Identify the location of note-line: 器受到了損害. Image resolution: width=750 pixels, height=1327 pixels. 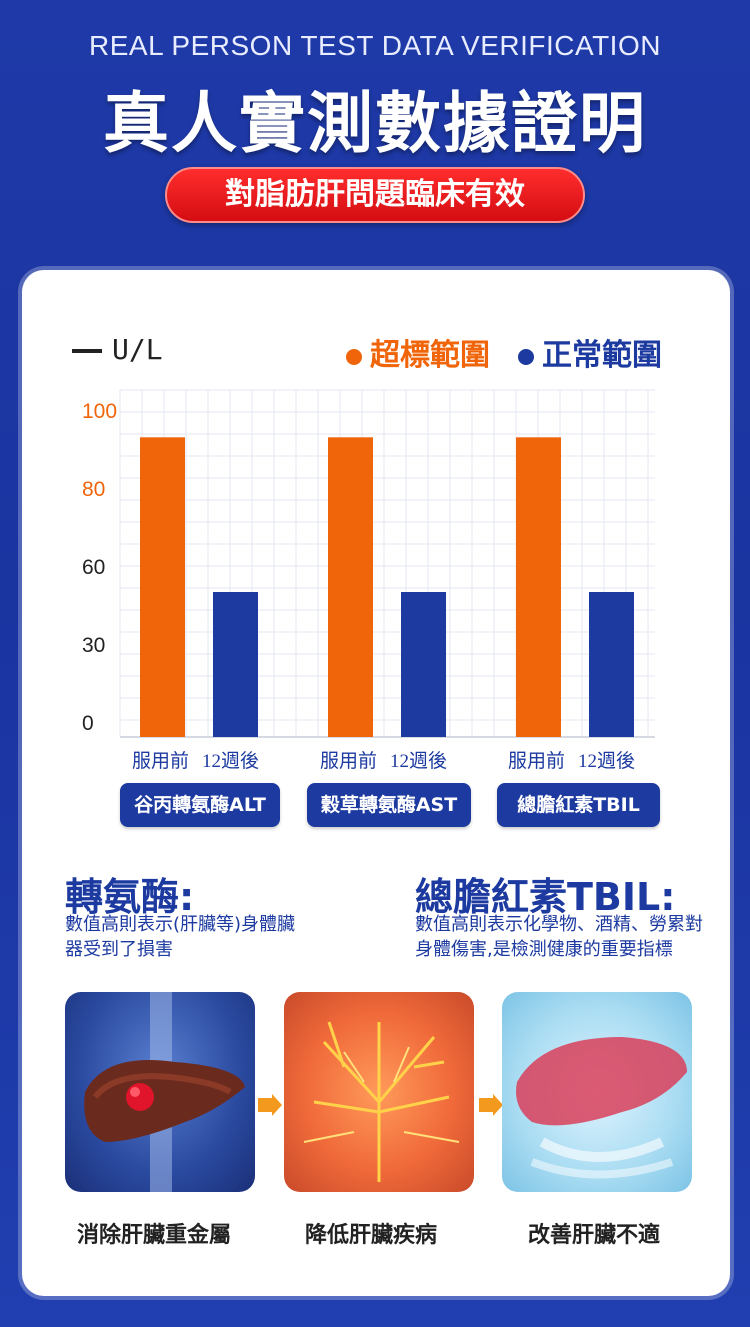
(119, 949).